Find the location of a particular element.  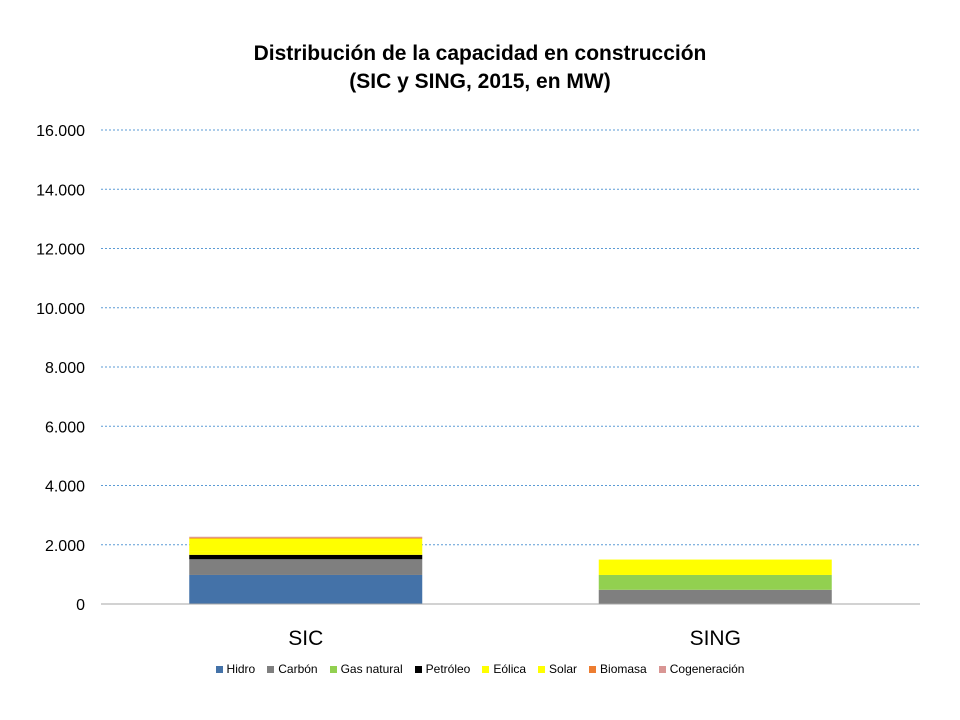

legend-item: Carbón is located at coordinates (292, 669).